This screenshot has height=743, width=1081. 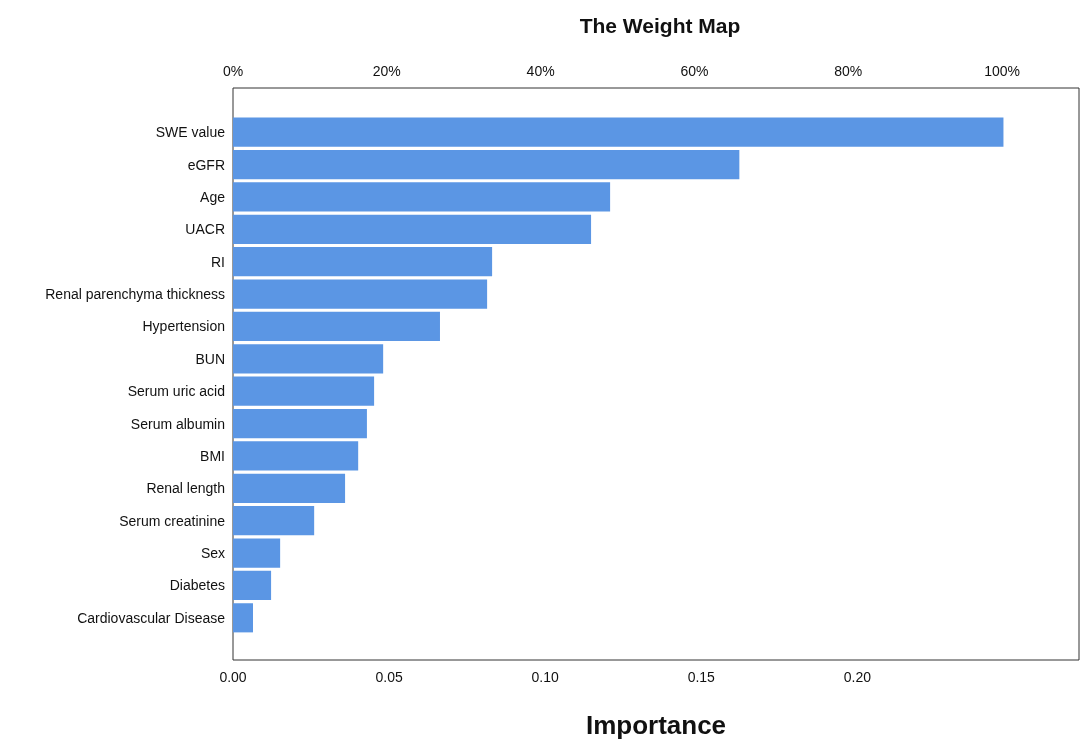 What do you see at coordinates (177, 423) in the screenshot?
I see `y-tick-label: Serum albumin` at bounding box center [177, 423].